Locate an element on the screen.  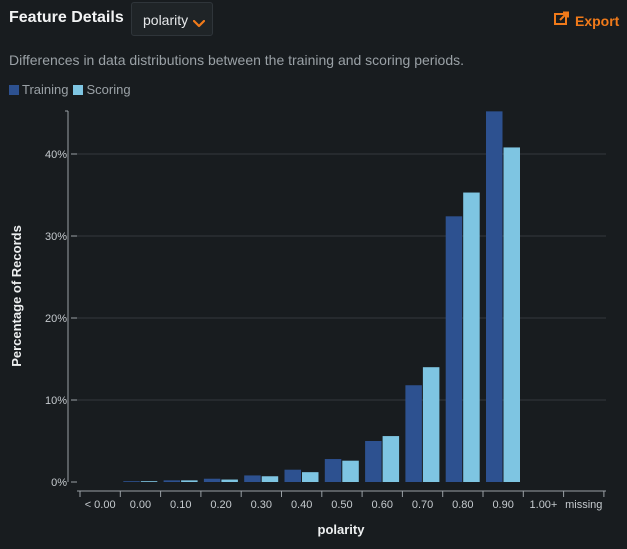
x-tick-label: 0.30 is located at coordinates (261, 505).